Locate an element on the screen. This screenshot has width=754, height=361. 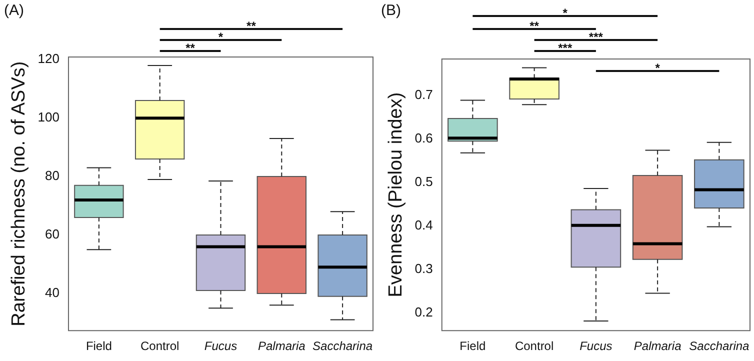
annotation: * is located at coordinates (657, 68).